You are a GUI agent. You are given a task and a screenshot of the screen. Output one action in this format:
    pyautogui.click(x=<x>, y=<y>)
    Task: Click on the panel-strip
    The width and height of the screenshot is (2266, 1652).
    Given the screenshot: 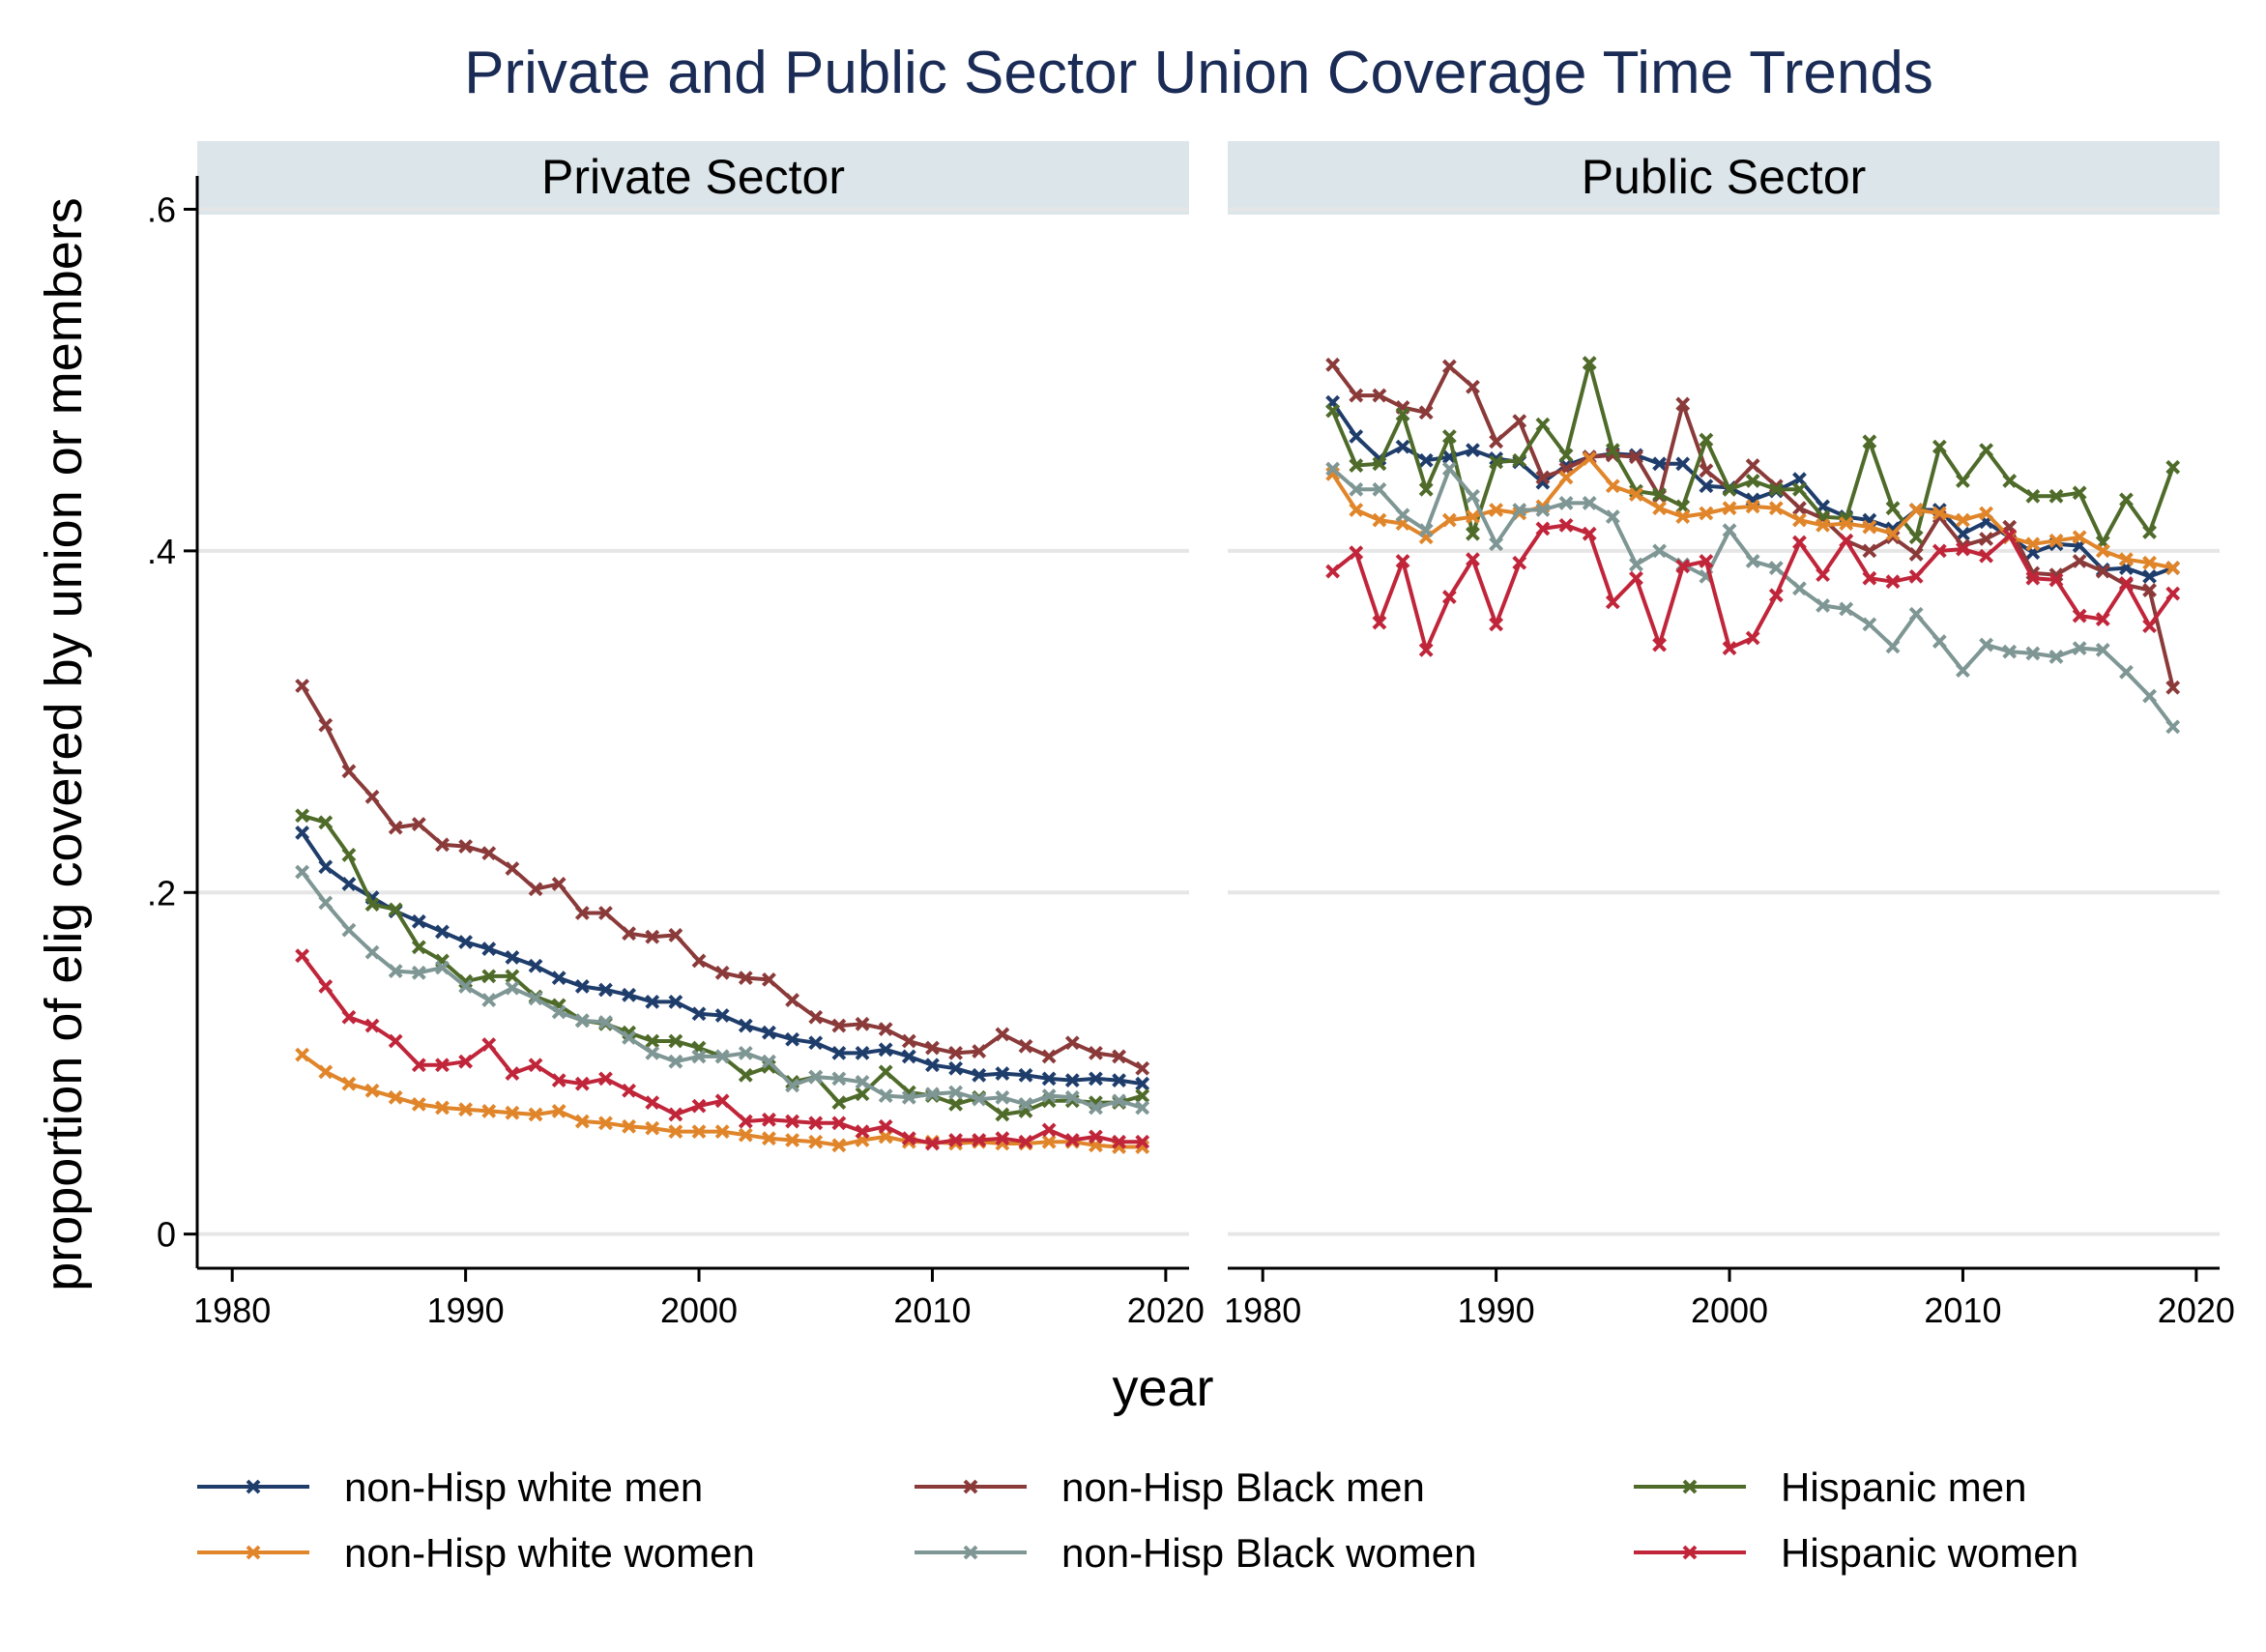 What is the action you would take?
    pyautogui.click(x=693, y=178)
    